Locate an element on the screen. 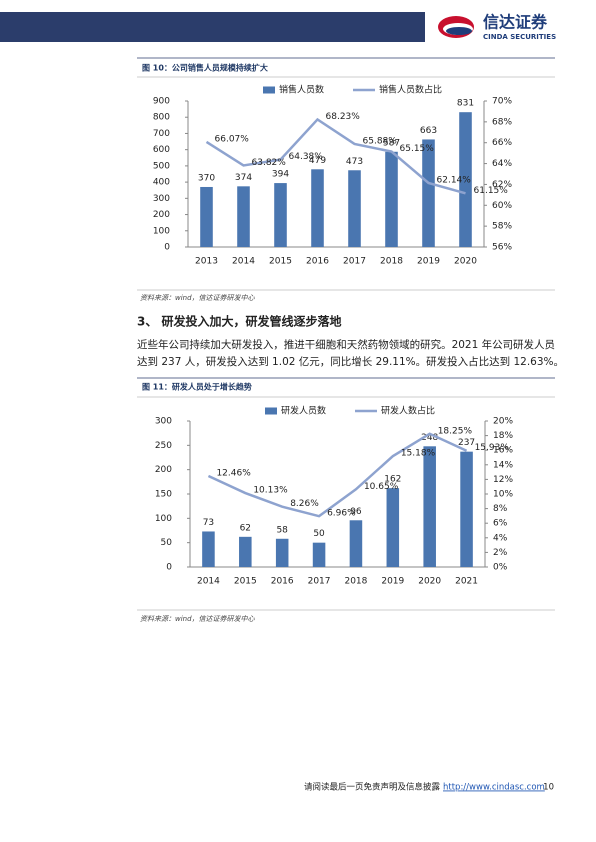  line-value-label: 63.82% is located at coordinates (269, 163).